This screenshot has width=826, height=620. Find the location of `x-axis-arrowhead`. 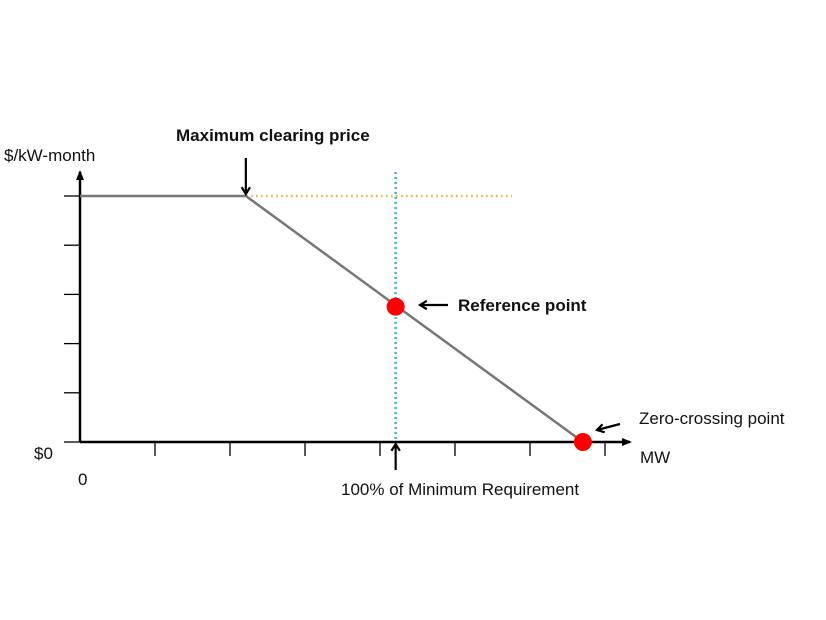

x-axis-arrowhead is located at coordinates (627, 442).